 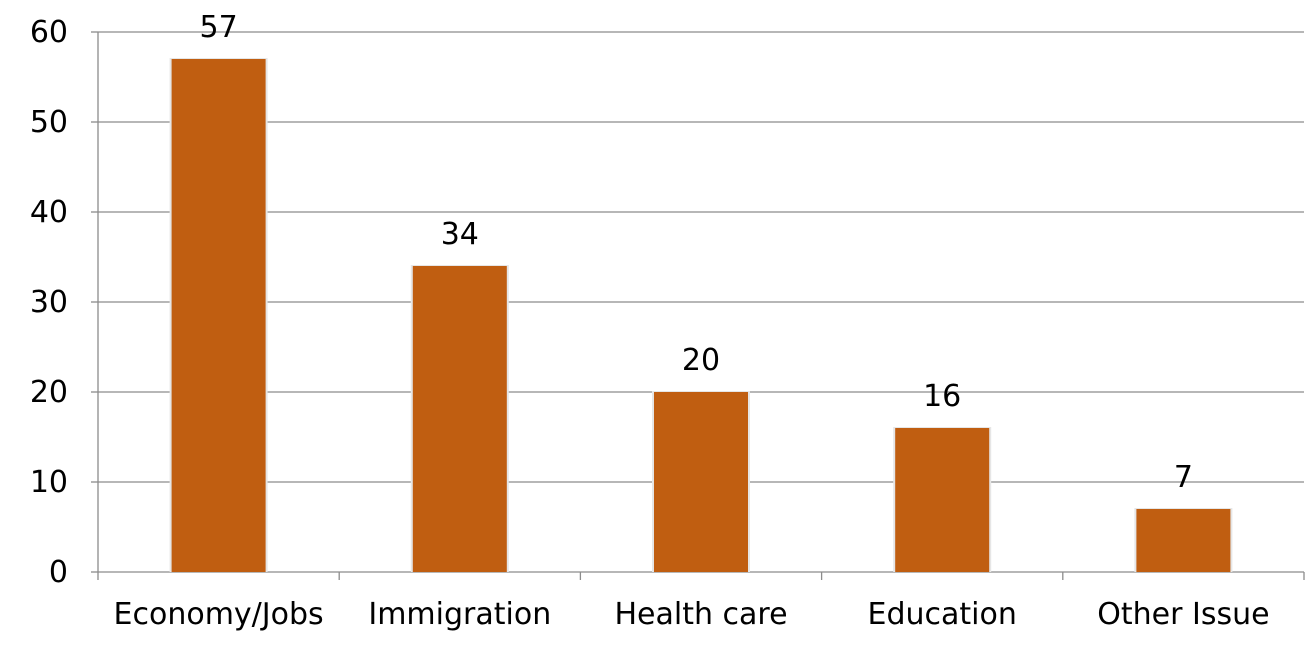 What do you see at coordinates (219, 27) in the screenshot?
I see `data-label: 57` at bounding box center [219, 27].